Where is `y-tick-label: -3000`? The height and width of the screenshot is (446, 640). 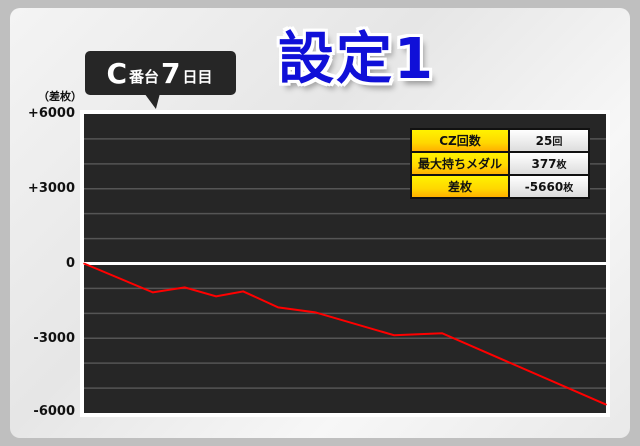 y-tick-label: -3000 is located at coordinates (54, 338).